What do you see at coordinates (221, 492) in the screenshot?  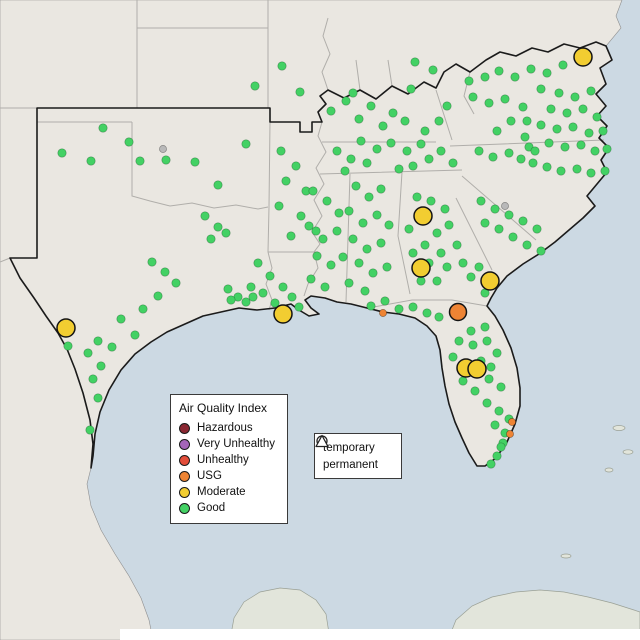 I see `aqi-item-label: Moderate` at bounding box center [221, 492].